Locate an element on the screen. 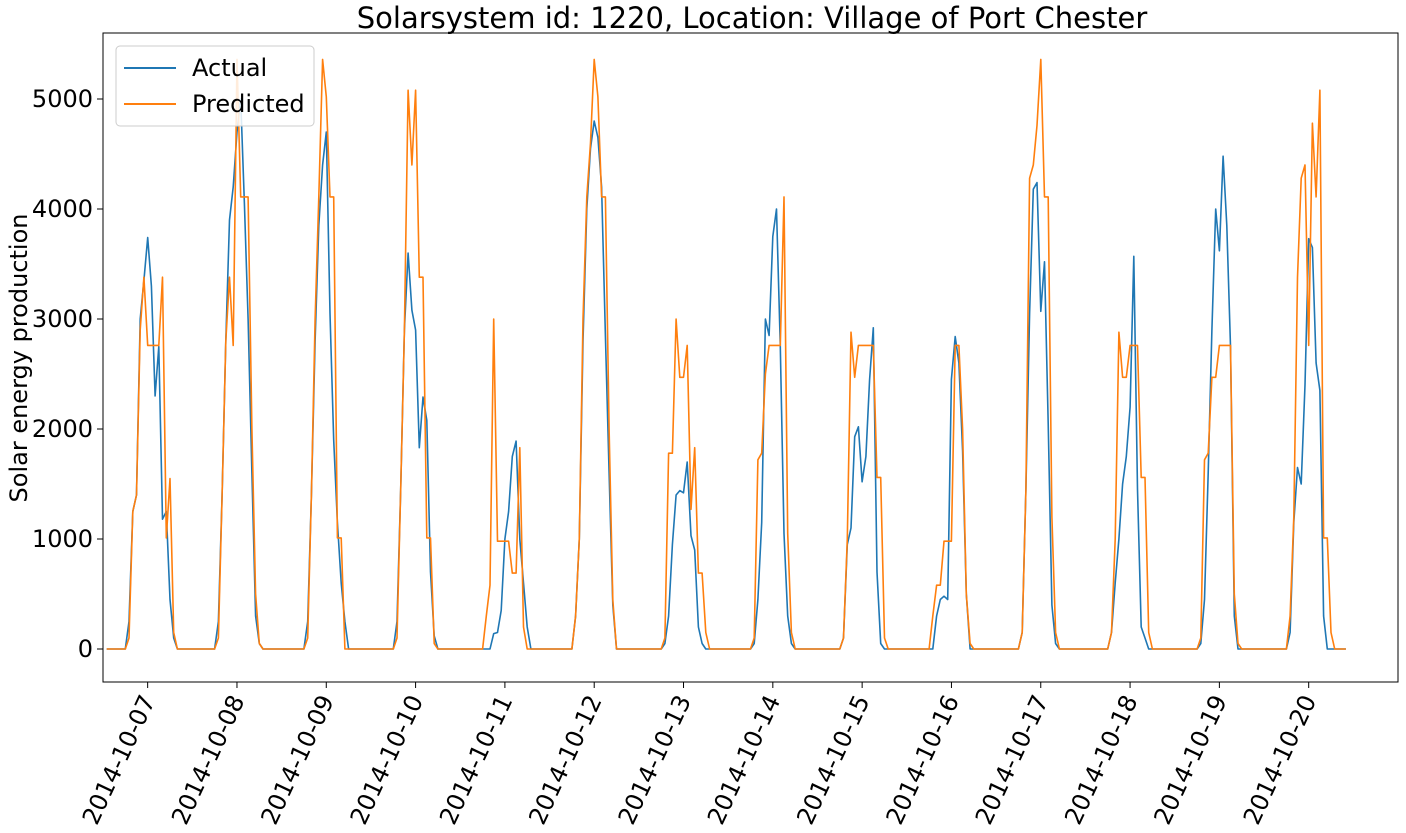 The image size is (1406, 833). y-axis-label: Solar energy production is located at coordinates (19, 358).